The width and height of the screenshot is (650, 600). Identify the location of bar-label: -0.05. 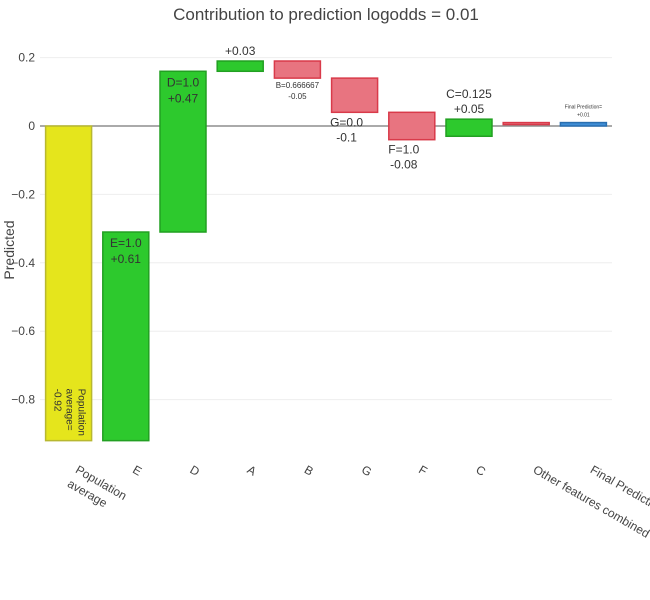
(297, 96).